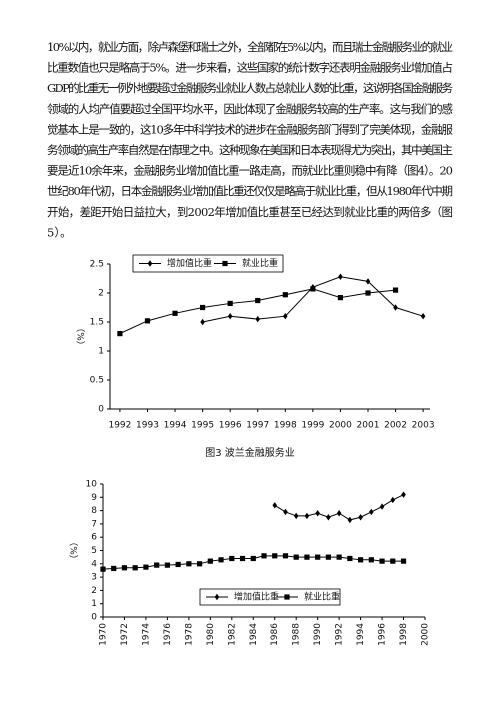 The image size is (500, 707). What do you see at coordinates (101, 294) in the screenshot?
I see `y-tick-label: 2` at bounding box center [101, 294].